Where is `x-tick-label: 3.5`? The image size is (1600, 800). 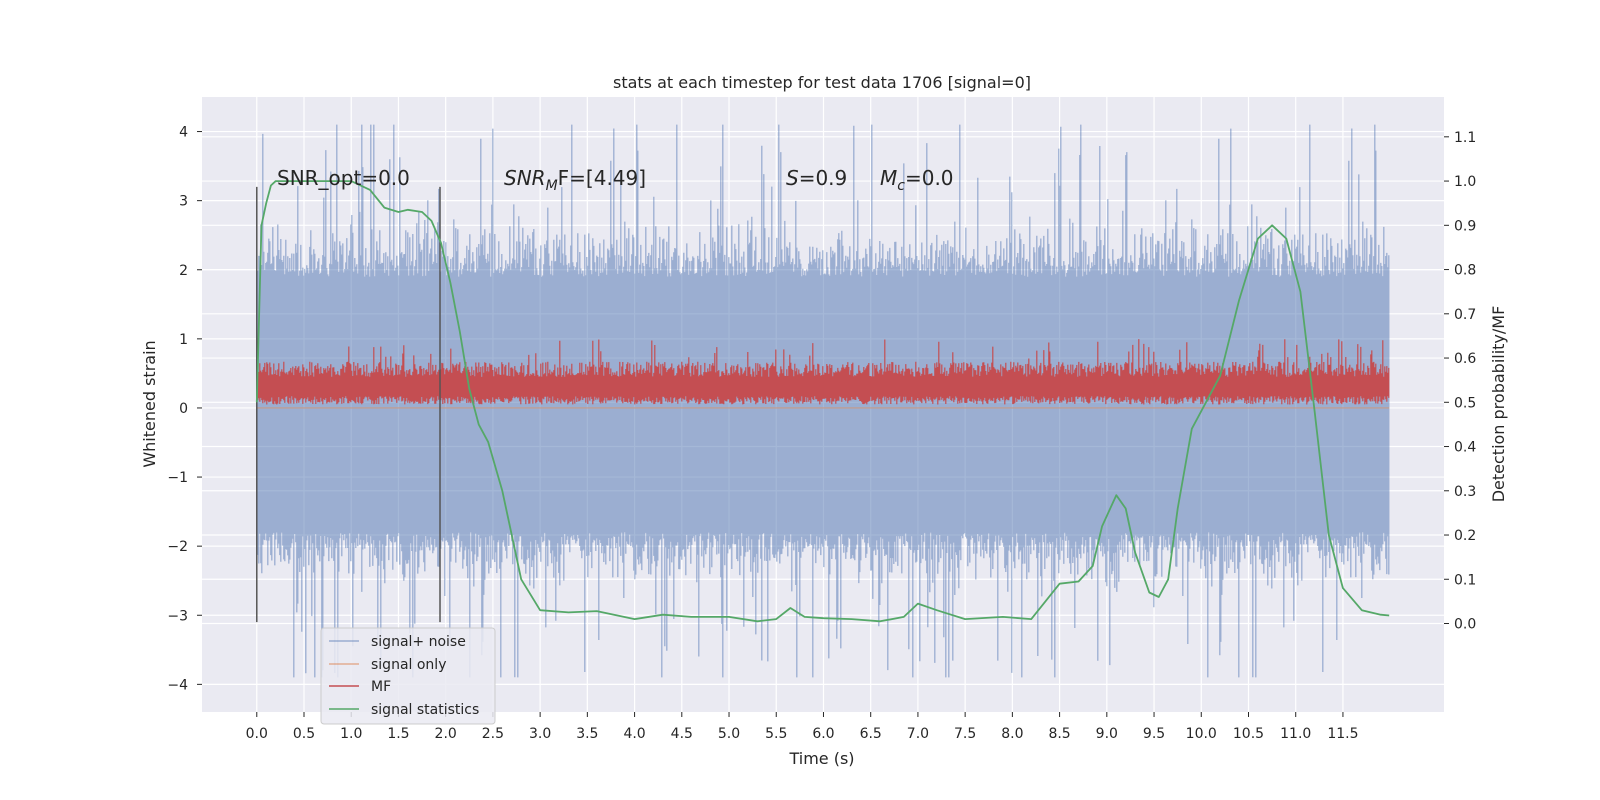
x-tick-label: 3.5 is located at coordinates (587, 734).